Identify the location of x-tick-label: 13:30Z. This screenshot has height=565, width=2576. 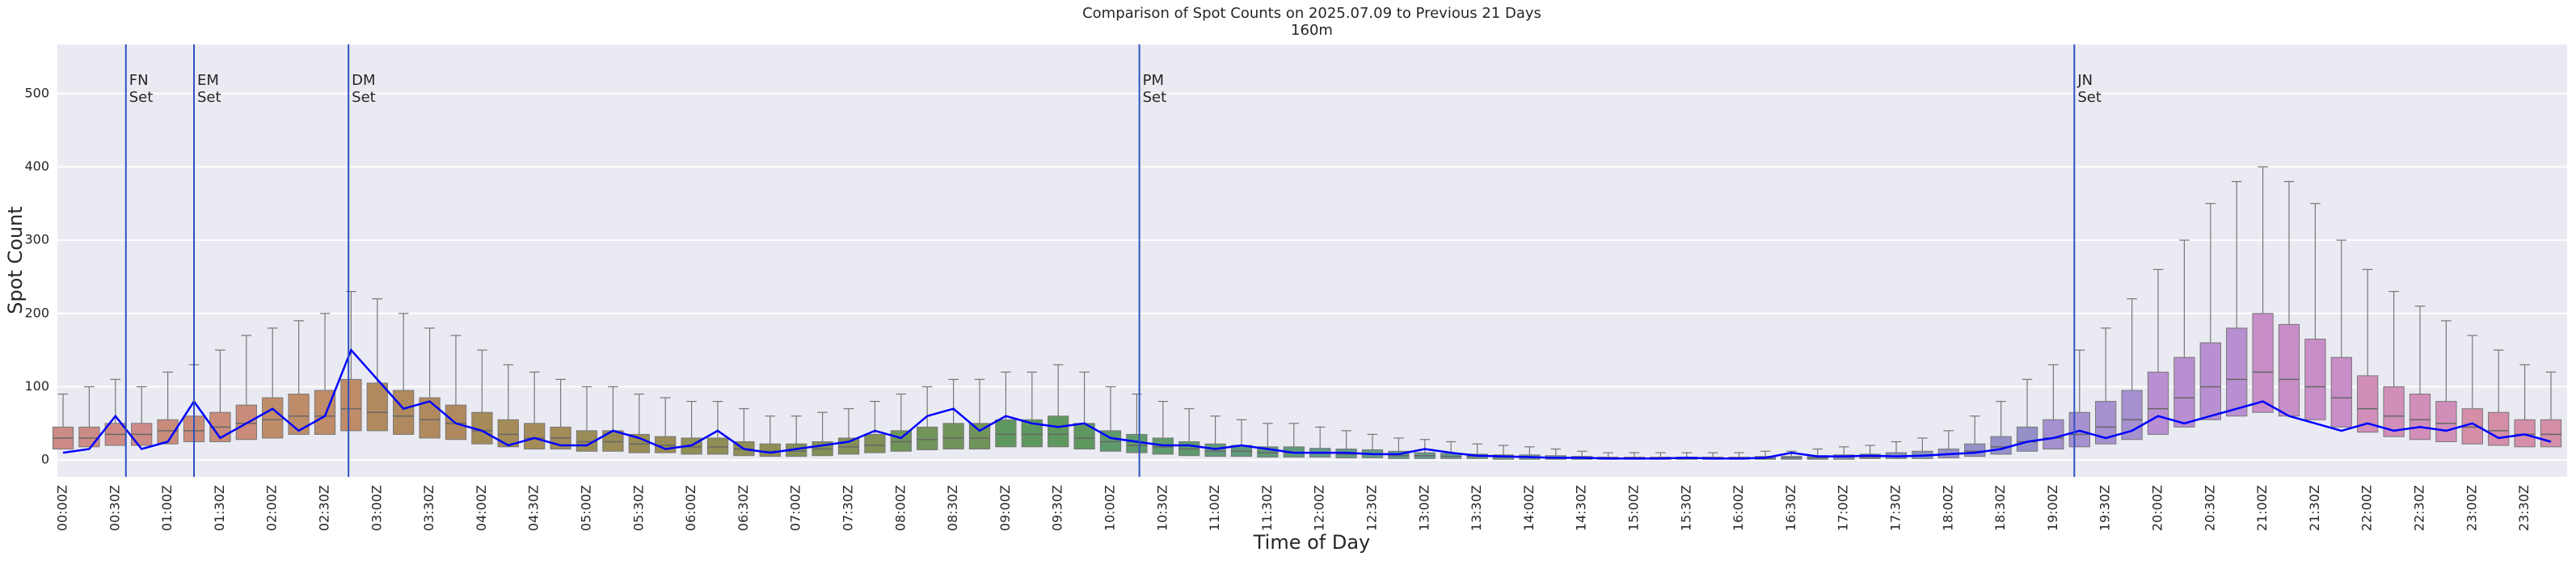
(1476, 508).